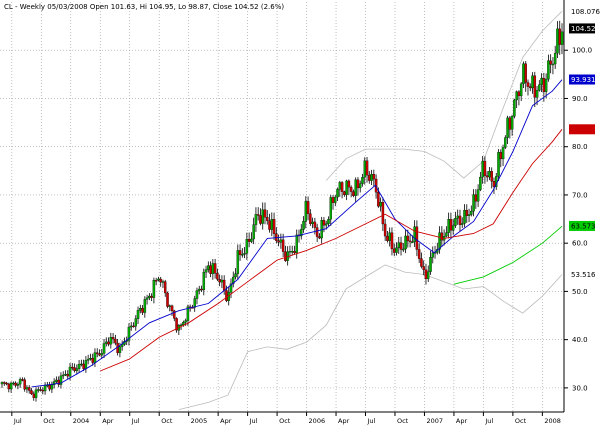 The image size is (600, 427). What do you see at coordinates (583, 29) in the screenshot?
I see `value-label: 104.52` at bounding box center [583, 29].